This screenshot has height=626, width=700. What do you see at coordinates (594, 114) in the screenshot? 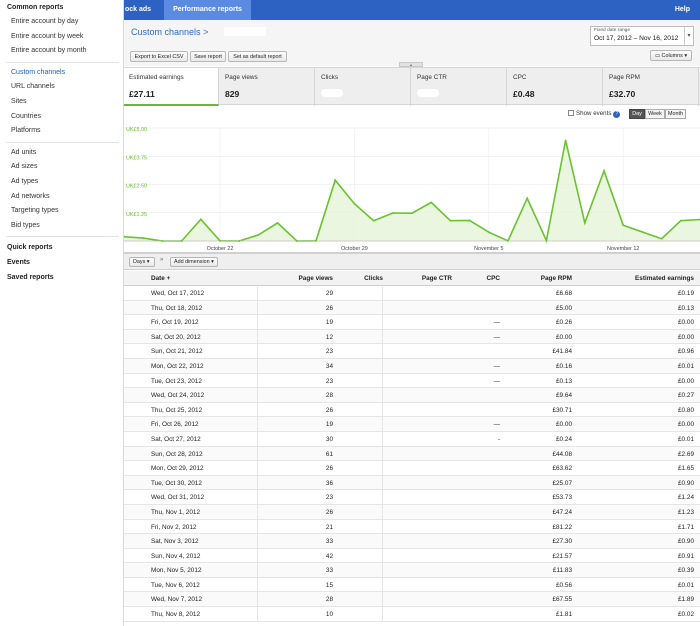
I see `show-events-toggle: Show events?` at bounding box center [594, 114].